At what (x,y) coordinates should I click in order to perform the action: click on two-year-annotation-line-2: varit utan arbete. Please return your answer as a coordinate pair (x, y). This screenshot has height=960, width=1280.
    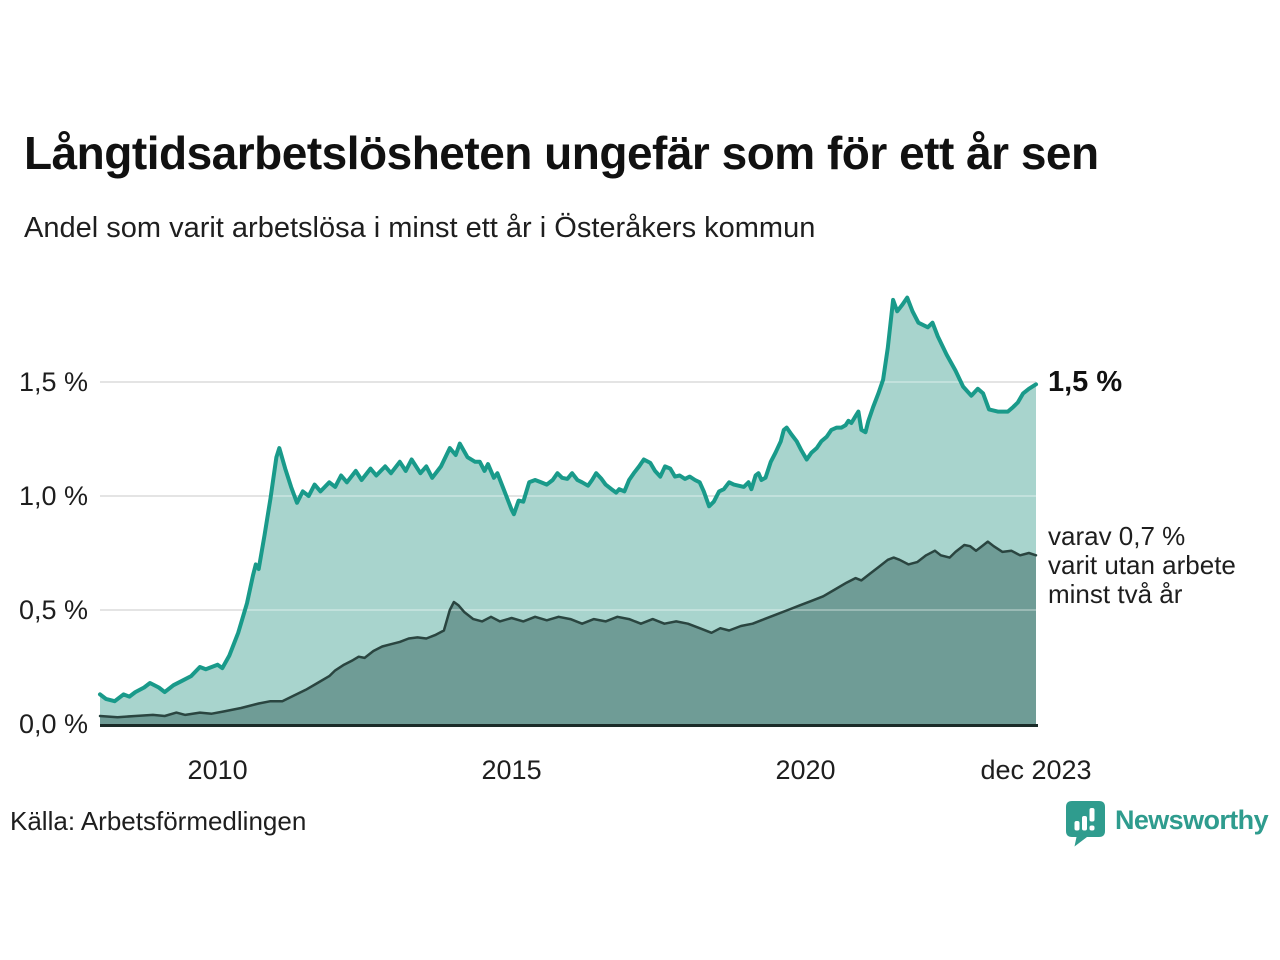
    Looking at the image, I should click on (1142, 565).